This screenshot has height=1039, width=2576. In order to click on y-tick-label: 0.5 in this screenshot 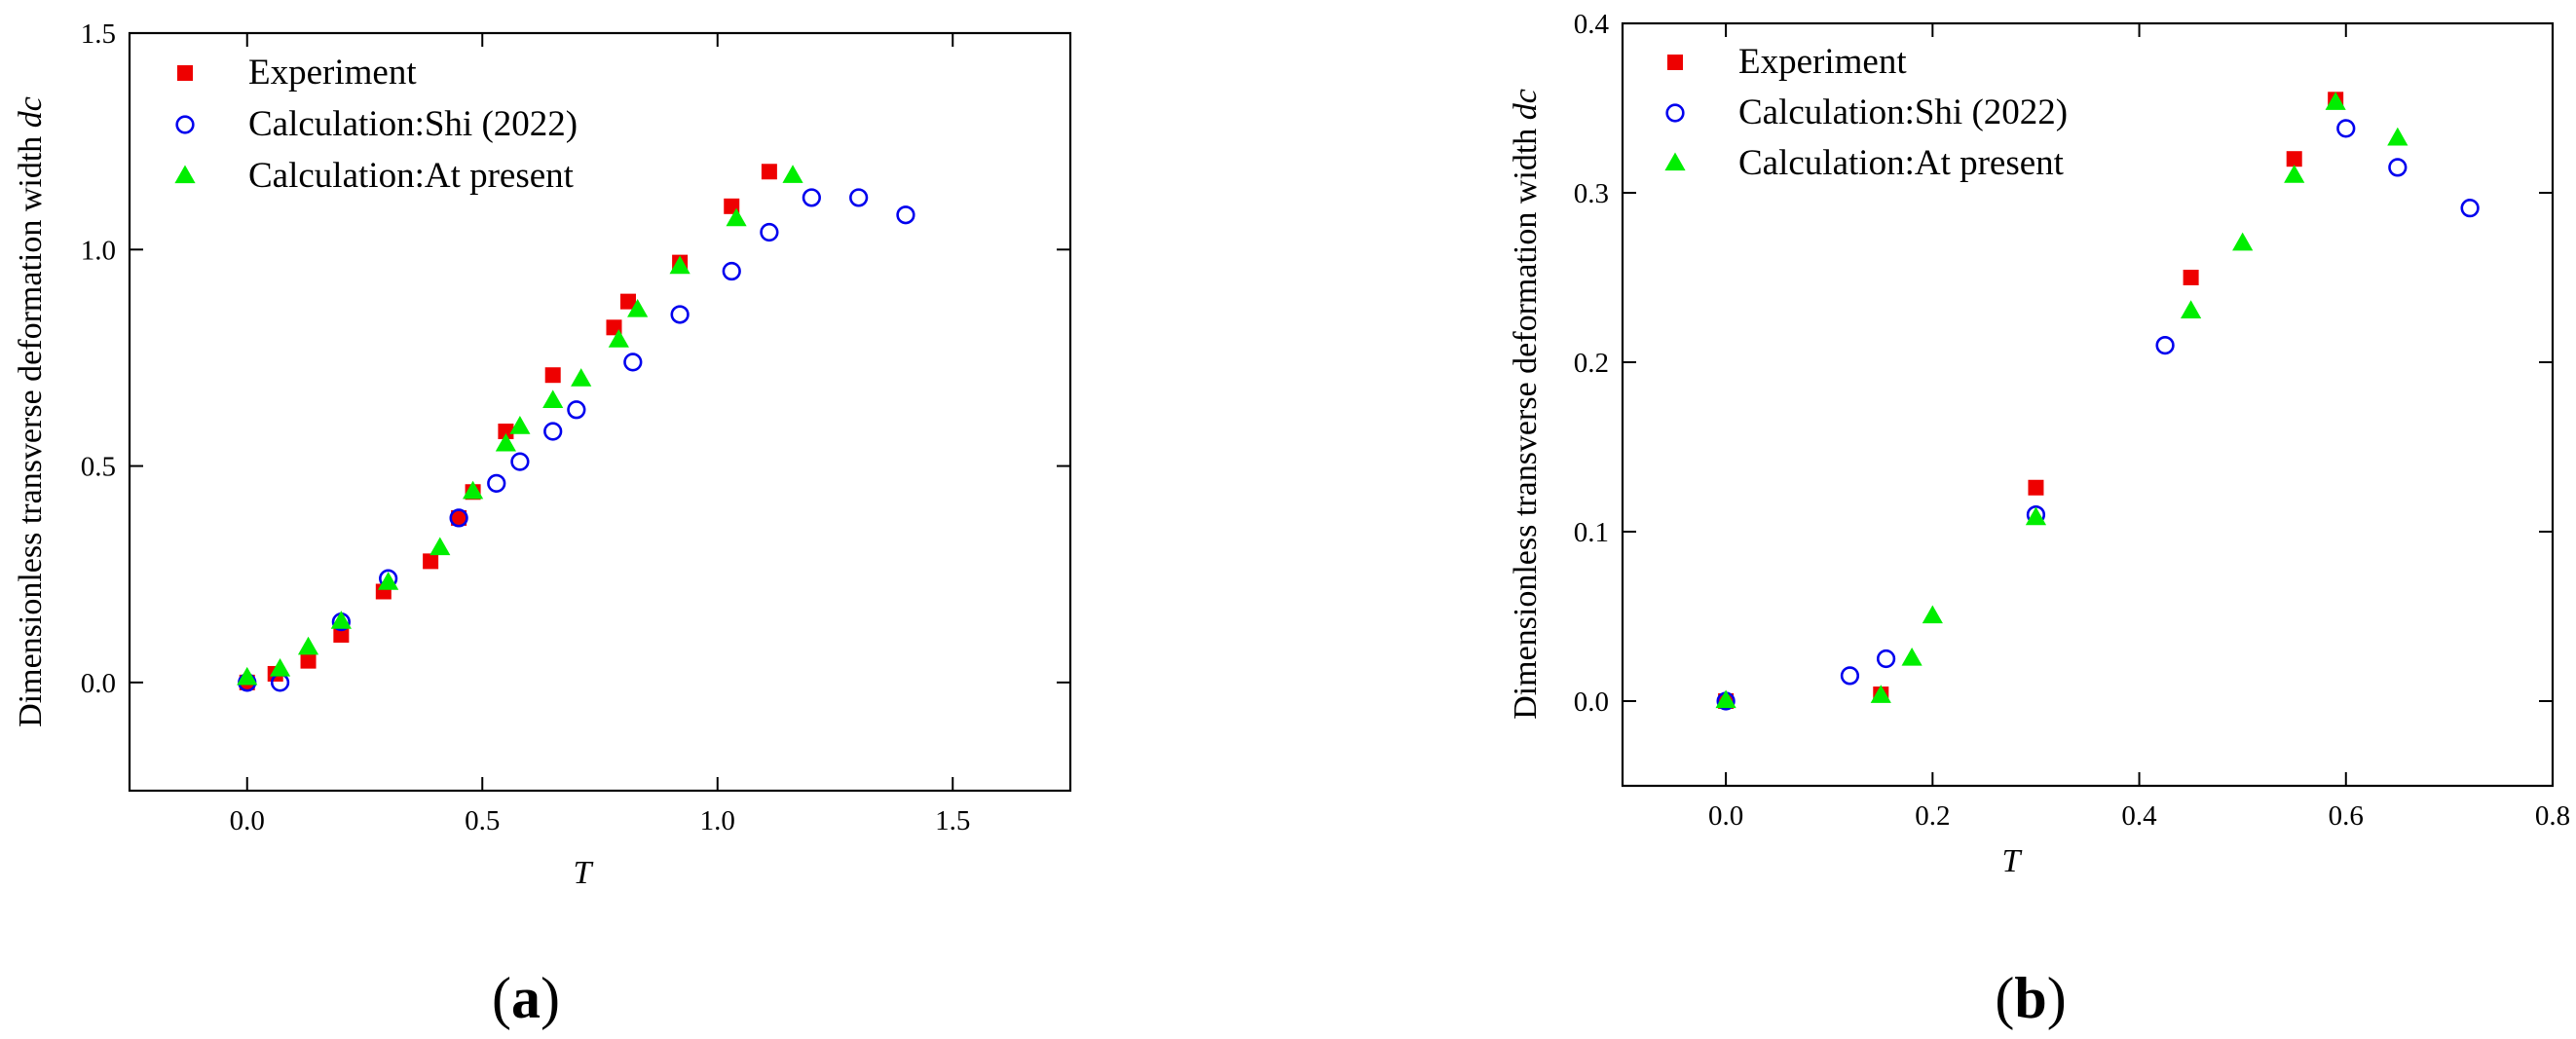, I will do `click(98, 467)`.